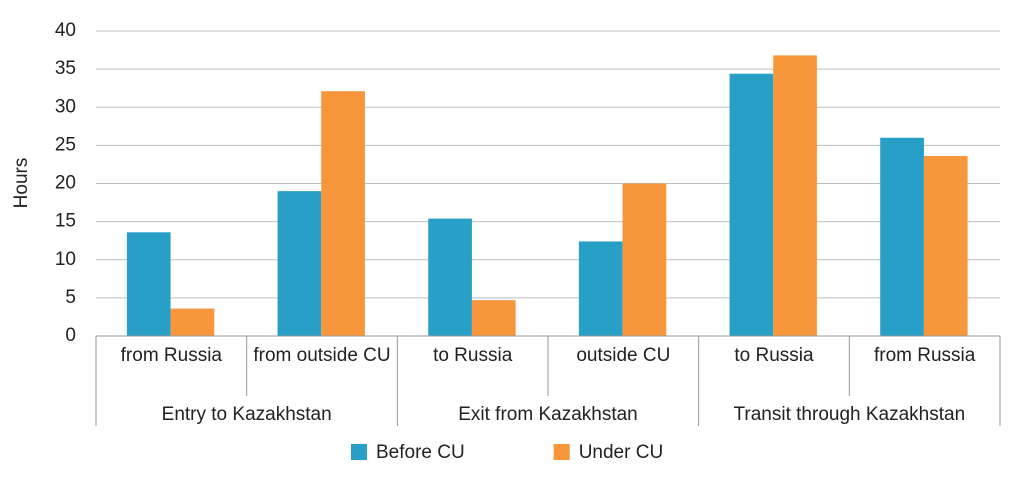  What do you see at coordinates (70, 335) in the screenshot?
I see `y-tick-label: 0` at bounding box center [70, 335].